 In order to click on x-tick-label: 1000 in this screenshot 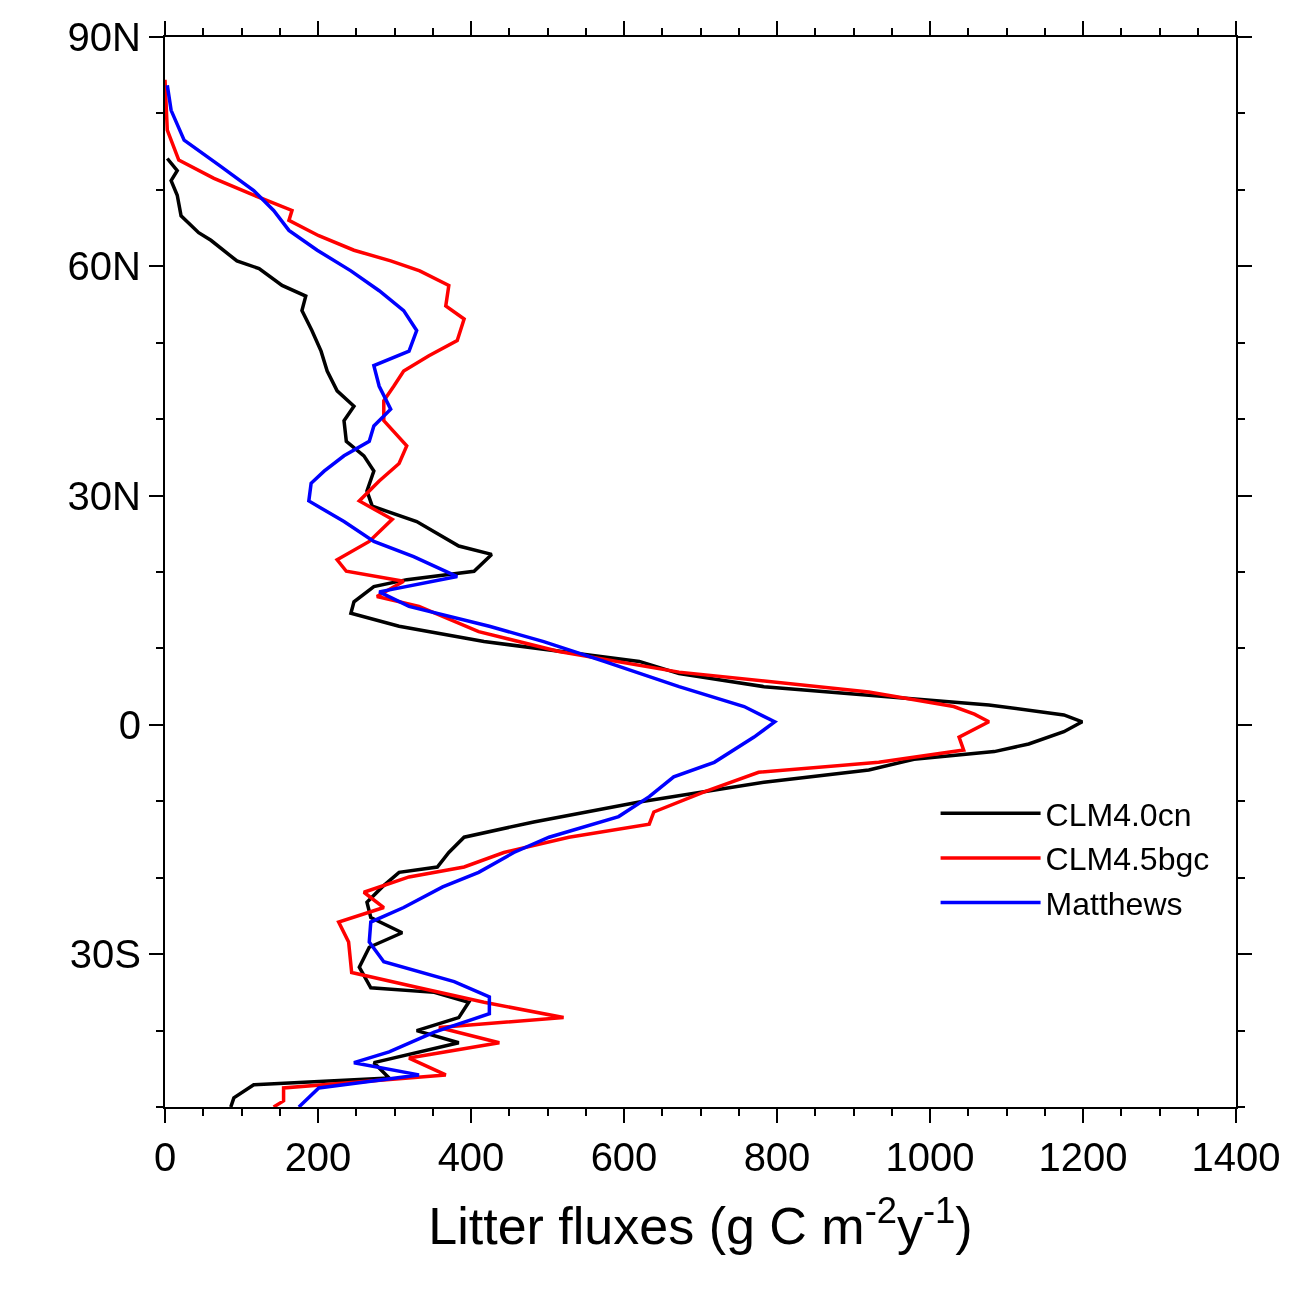, I will do `click(930, 1157)`.